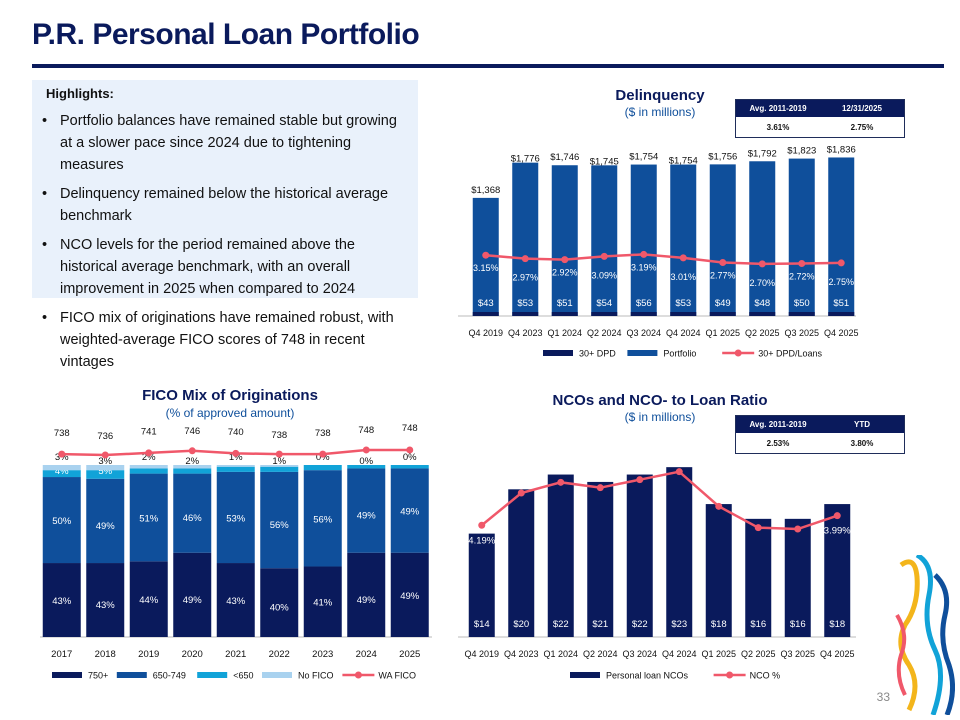 The height and width of the screenshot is (720, 960). What do you see at coordinates (149, 600) in the screenshot?
I see `stack-label: 44%` at bounding box center [149, 600].